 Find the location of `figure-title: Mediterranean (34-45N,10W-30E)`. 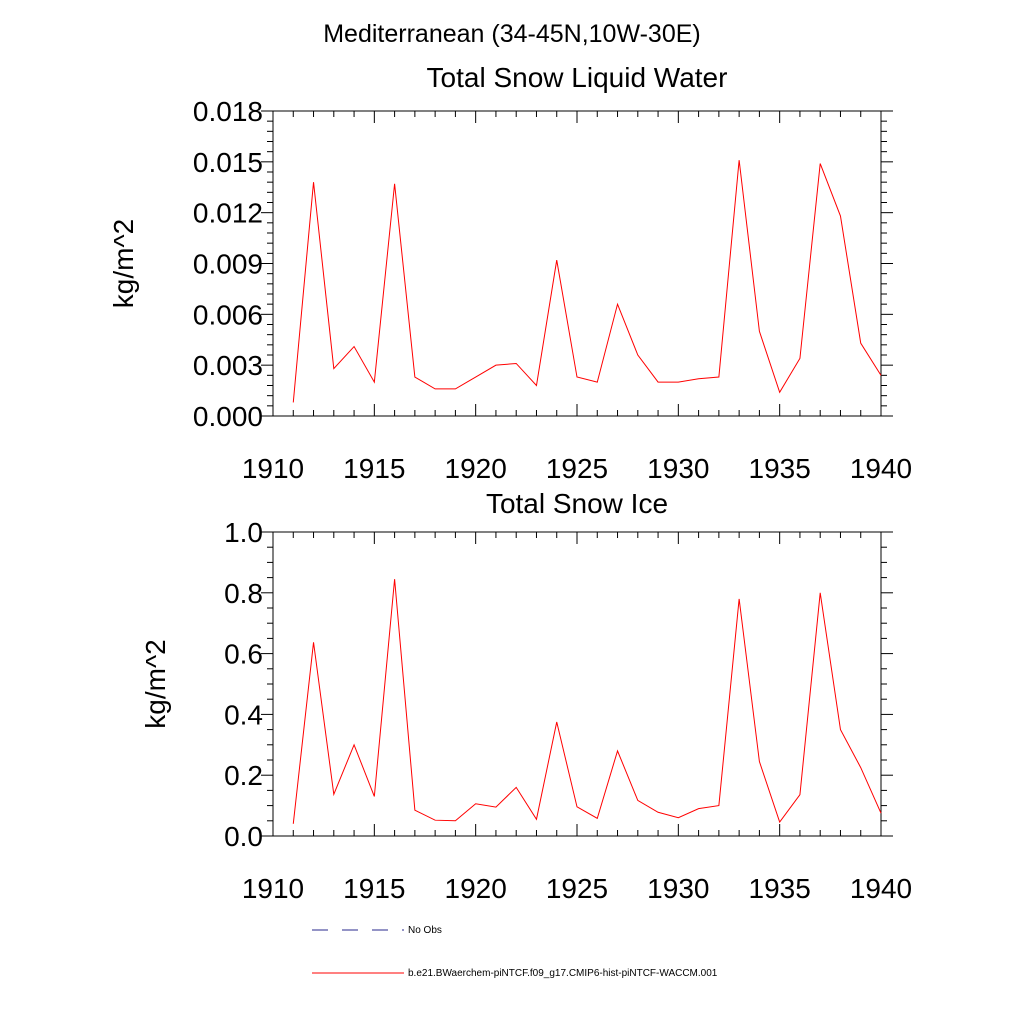

figure-title: Mediterranean (34-45N,10W-30E) is located at coordinates (512, 34).